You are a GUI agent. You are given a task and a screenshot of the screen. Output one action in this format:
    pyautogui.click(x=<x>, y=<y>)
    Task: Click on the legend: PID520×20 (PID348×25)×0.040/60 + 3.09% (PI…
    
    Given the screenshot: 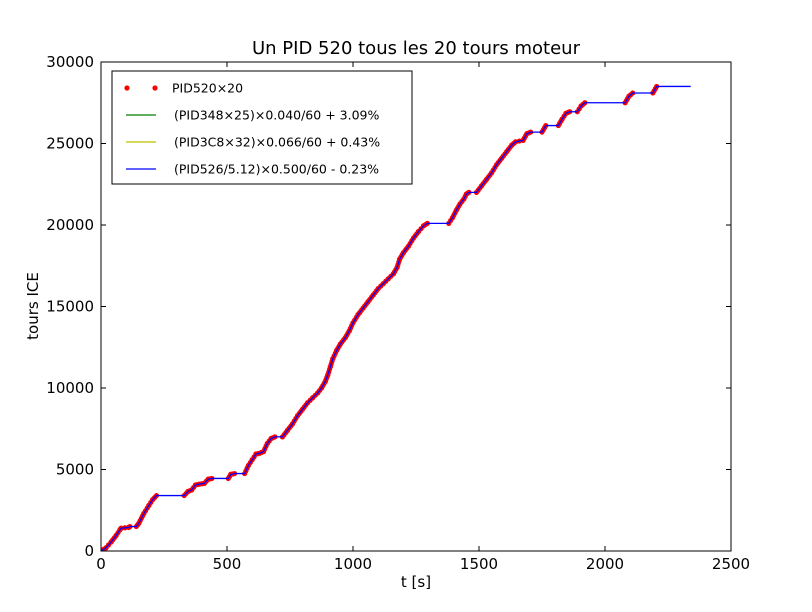 What is the action you would take?
    pyautogui.click(x=262, y=127)
    